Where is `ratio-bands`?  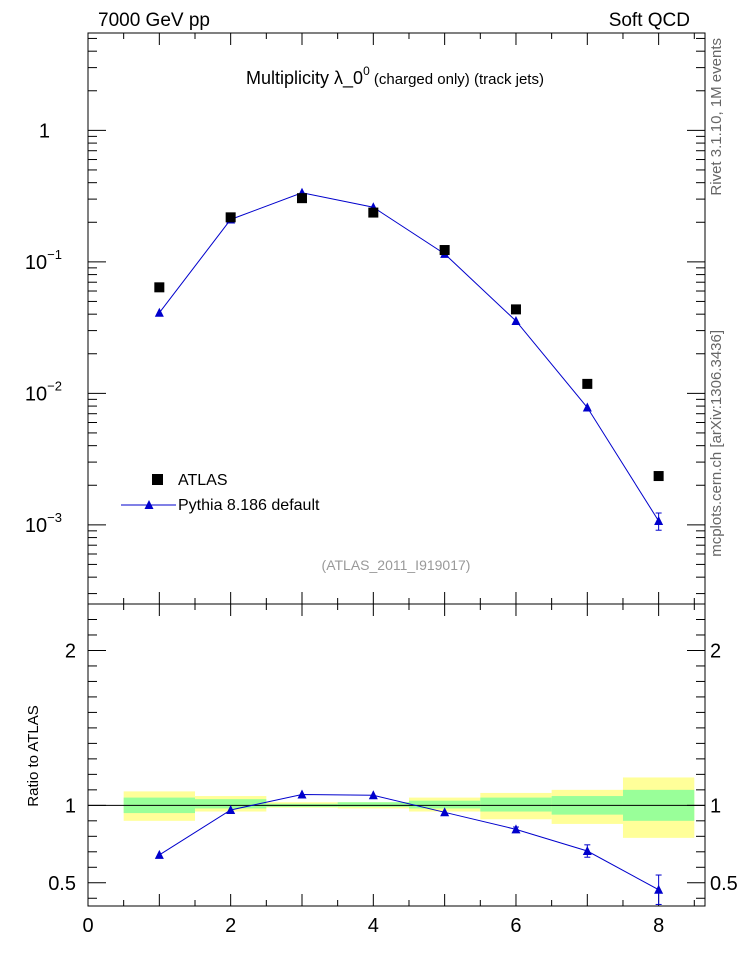 ratio-bands is located at coordinates (396, 807).